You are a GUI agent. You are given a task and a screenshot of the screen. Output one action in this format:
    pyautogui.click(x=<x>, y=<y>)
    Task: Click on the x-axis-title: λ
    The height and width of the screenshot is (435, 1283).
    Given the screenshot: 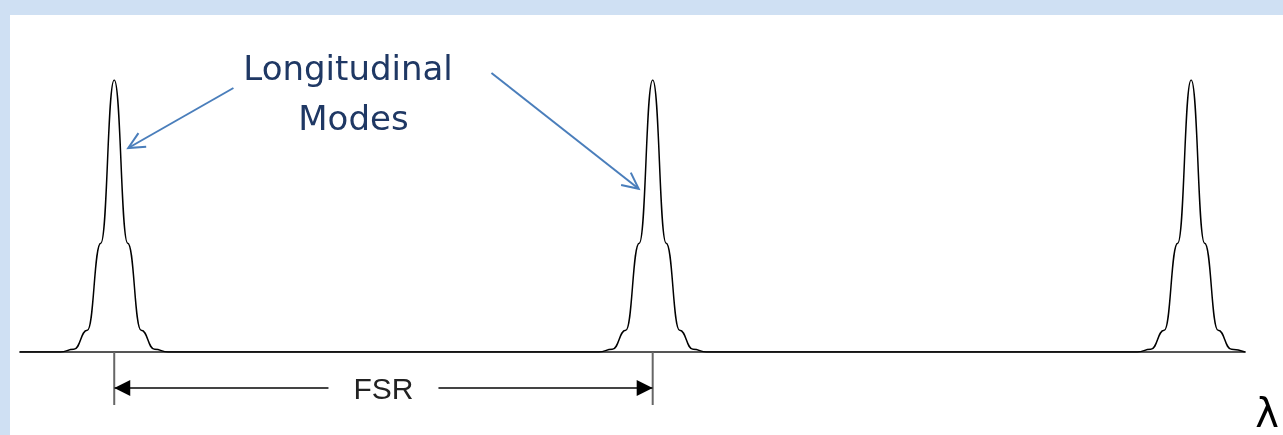 What is the action you would take?
    pyautogui.click(x=1267, y=412)
    